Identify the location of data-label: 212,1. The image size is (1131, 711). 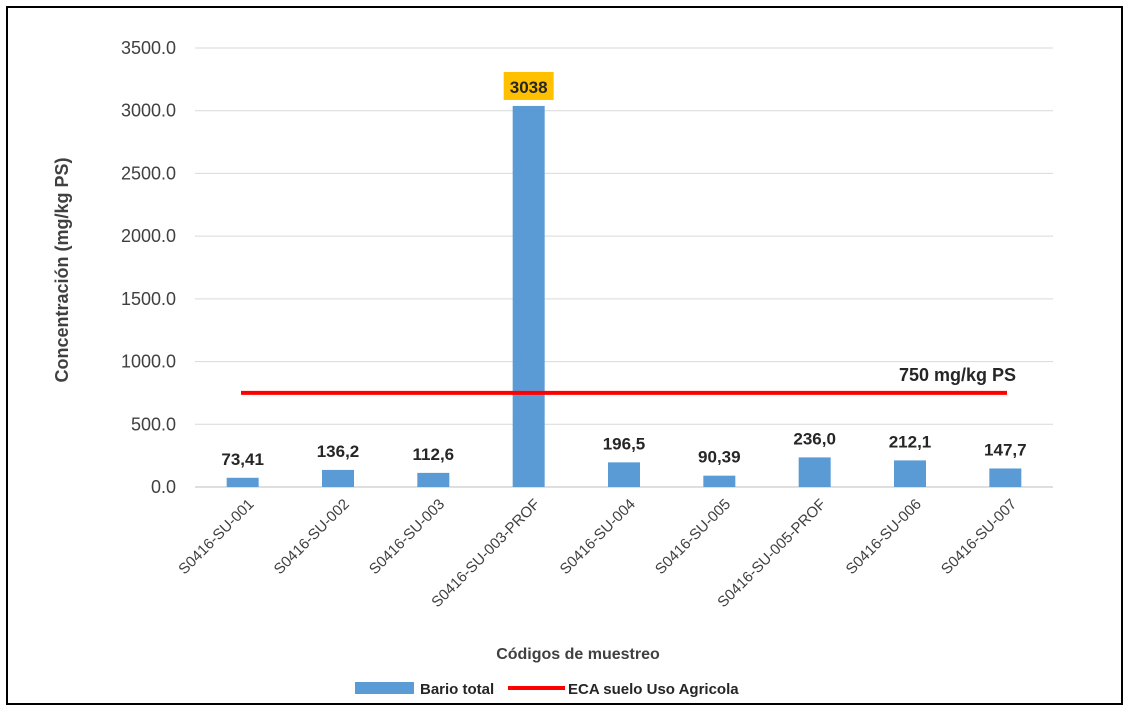
(910, 441).